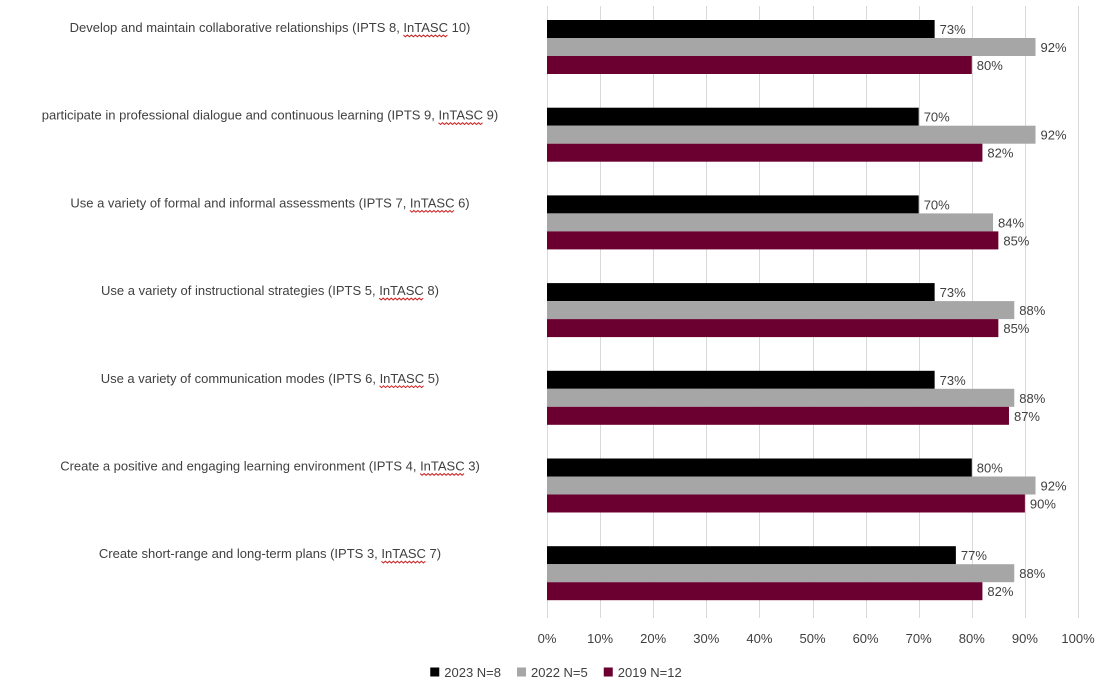  What do you see at coordinates (812, 638) in the screenshot?
I see `x-tick-label: 50%` at bounding box center [812, 638].